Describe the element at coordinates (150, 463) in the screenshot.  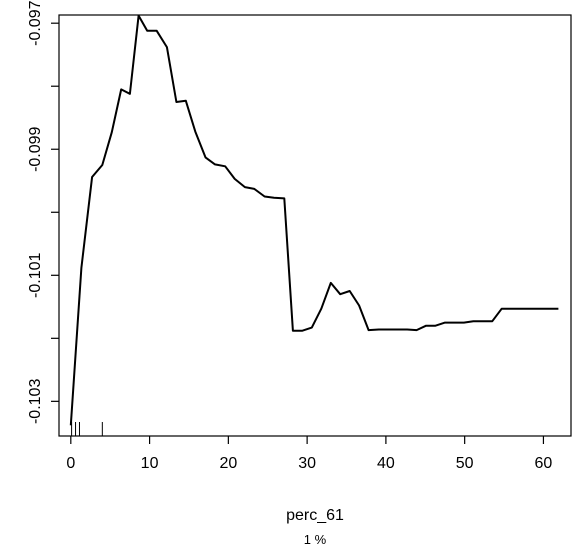
I see `x-tick-label: 10` at that location.